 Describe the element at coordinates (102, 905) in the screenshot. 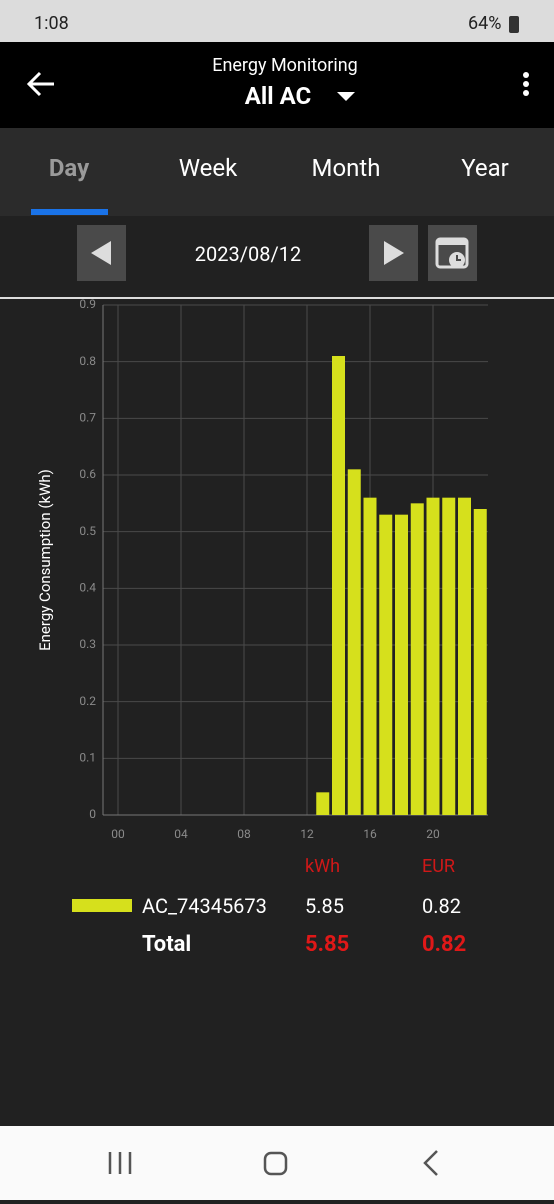

I see `legend-swatch` at that location.